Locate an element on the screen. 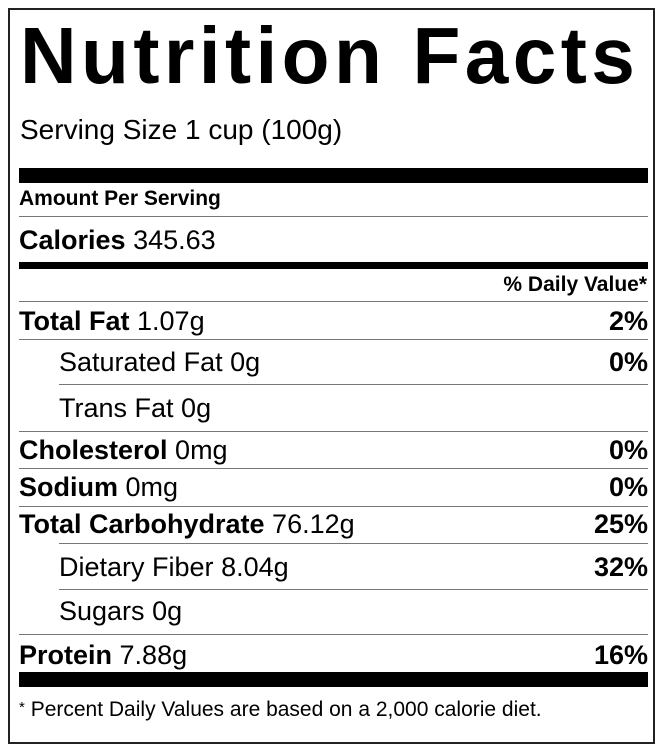 The height and width of the screenshot is (752, 663). amount-per-serving: Amount Per Serving is located at coordinates (120, 198).